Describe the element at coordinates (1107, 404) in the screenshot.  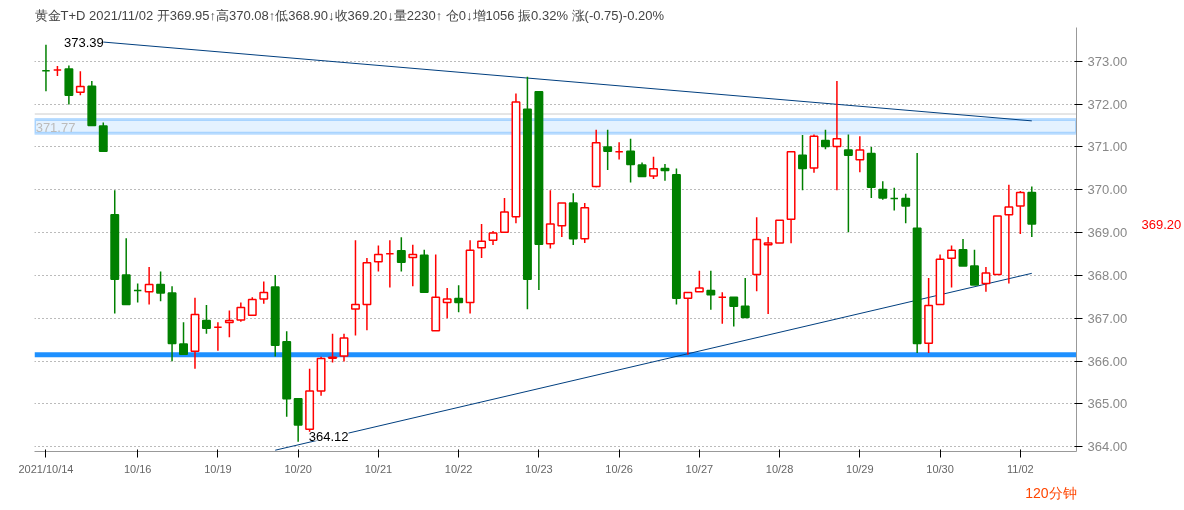
I see `y-tick-label: 365.00` at that location.